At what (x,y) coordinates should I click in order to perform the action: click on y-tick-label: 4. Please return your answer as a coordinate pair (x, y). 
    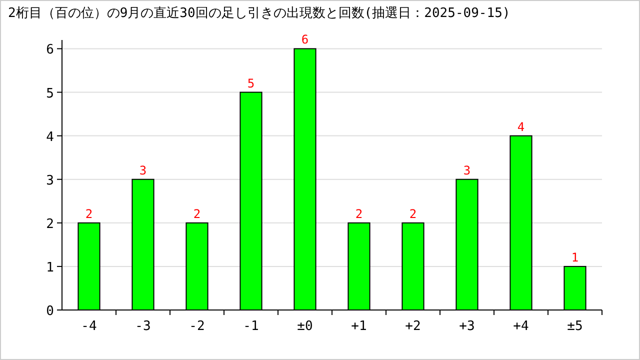
    Looking at the image, I should click on (50, 137).